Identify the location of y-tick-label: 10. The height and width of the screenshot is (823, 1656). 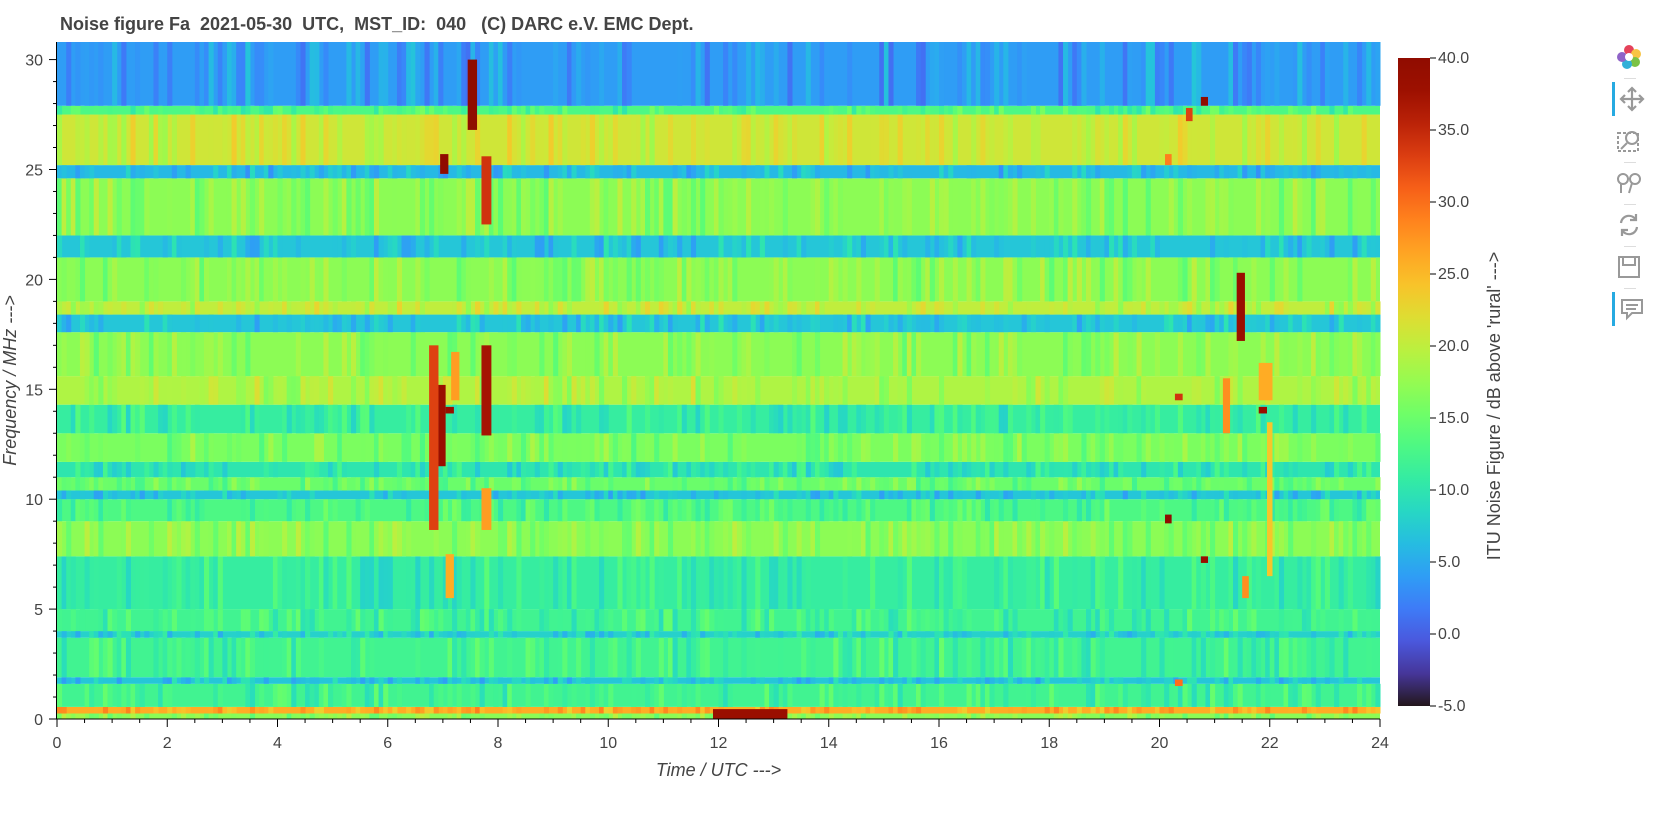
(34, 500).